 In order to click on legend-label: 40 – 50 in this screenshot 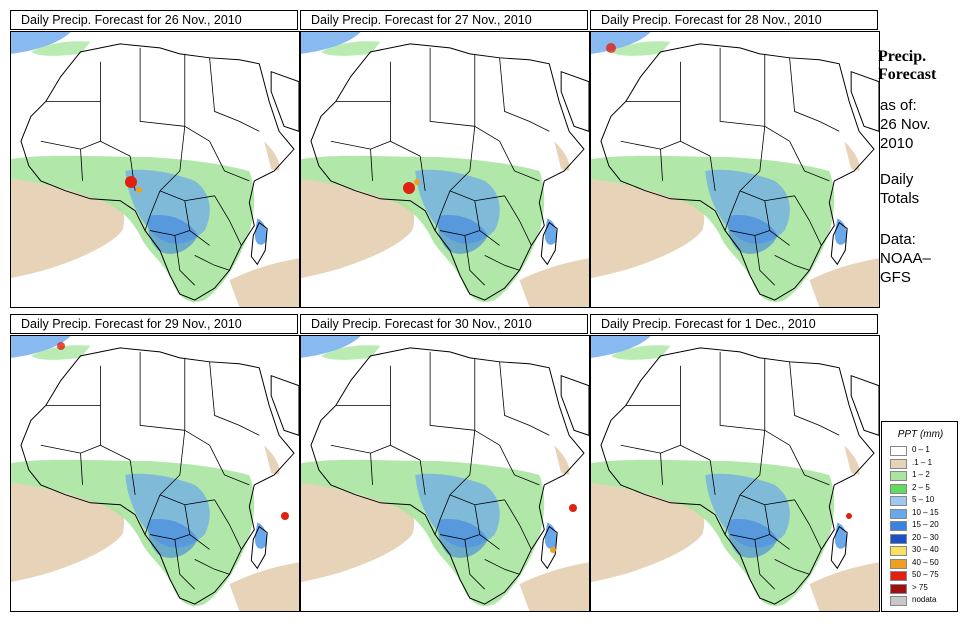, I will do `click(925, 562)`.